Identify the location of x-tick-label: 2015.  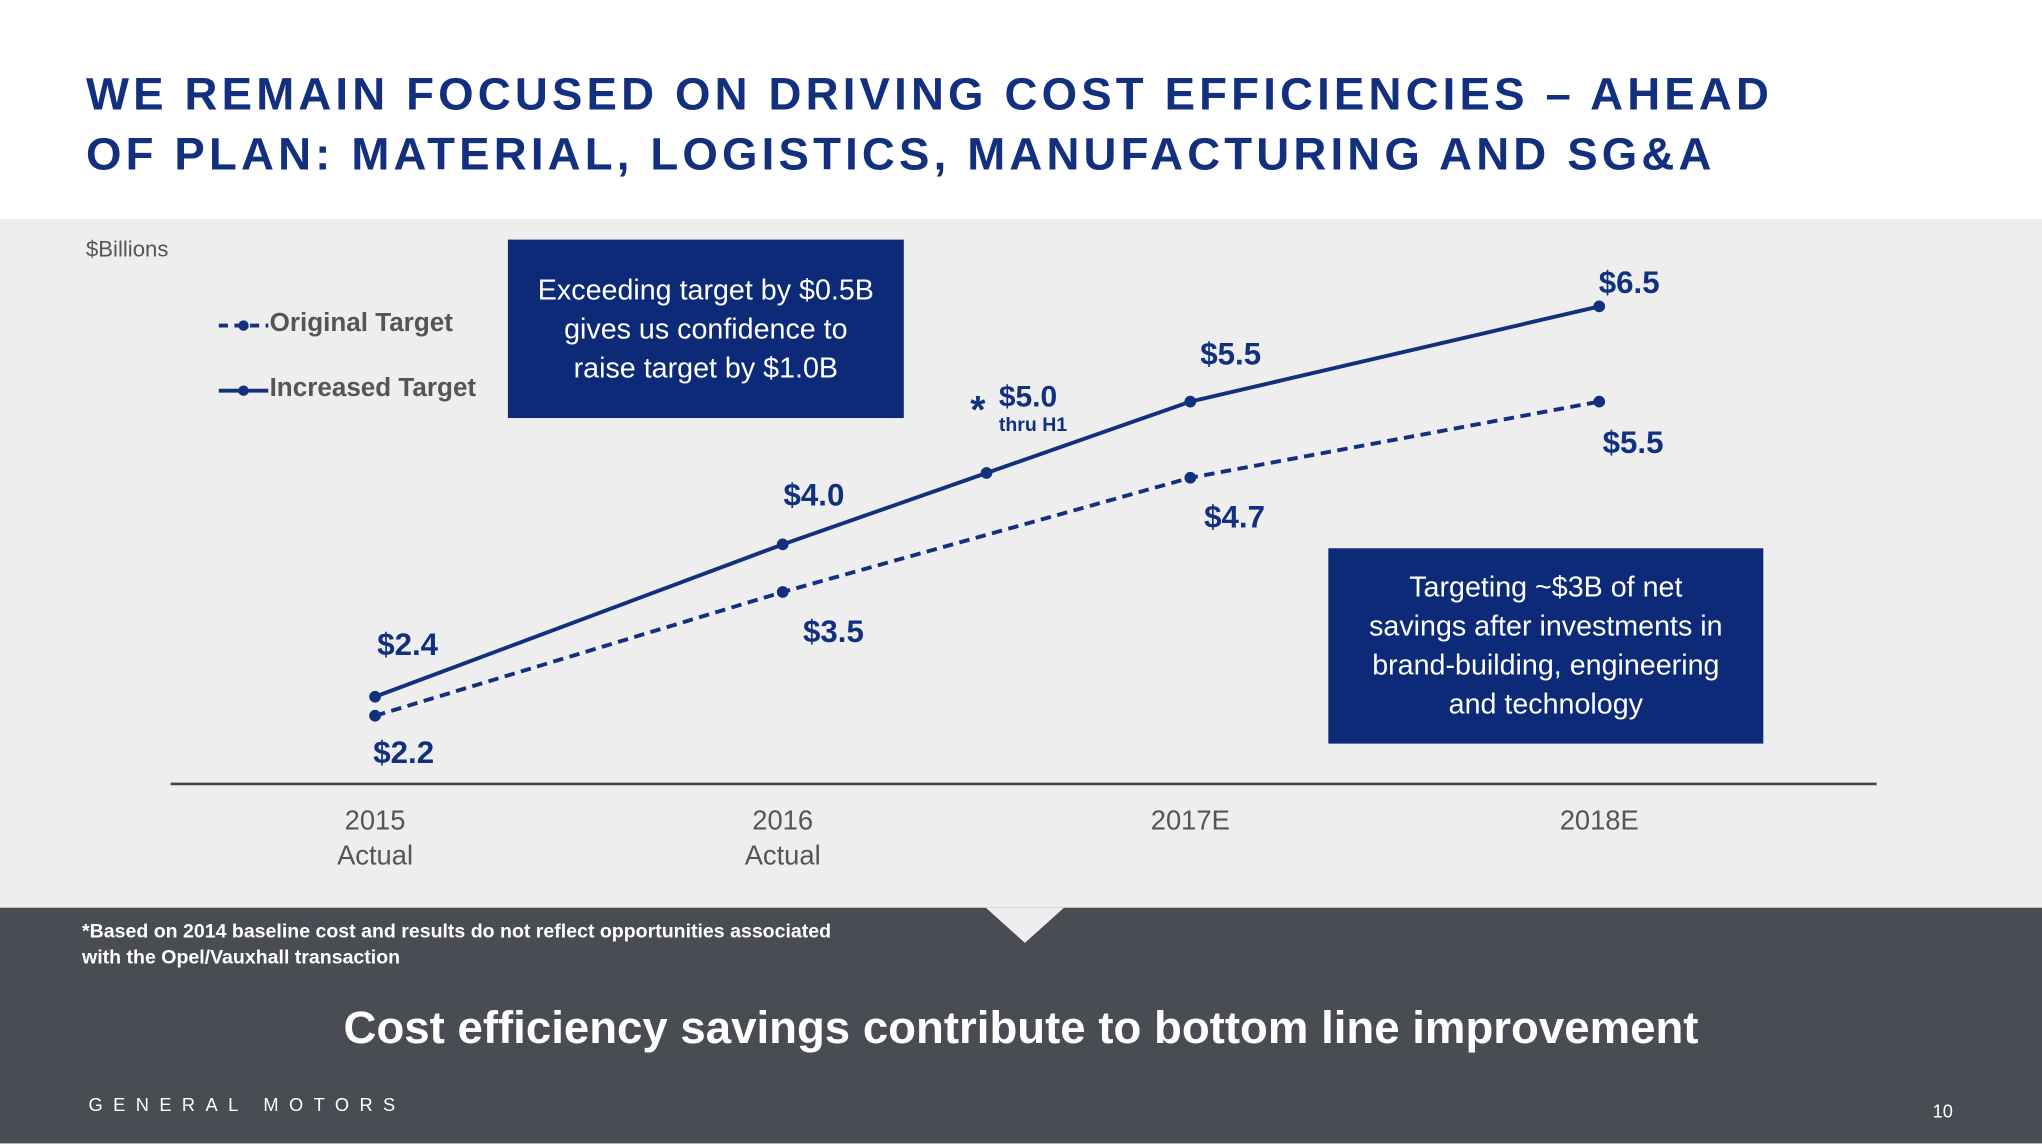
(375, 820).